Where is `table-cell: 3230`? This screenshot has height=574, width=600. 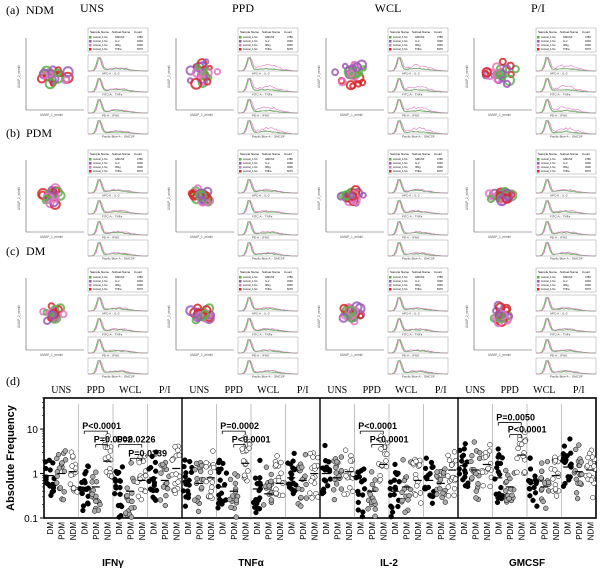 table-cell: 3230 is located at coordinates (440, 163).